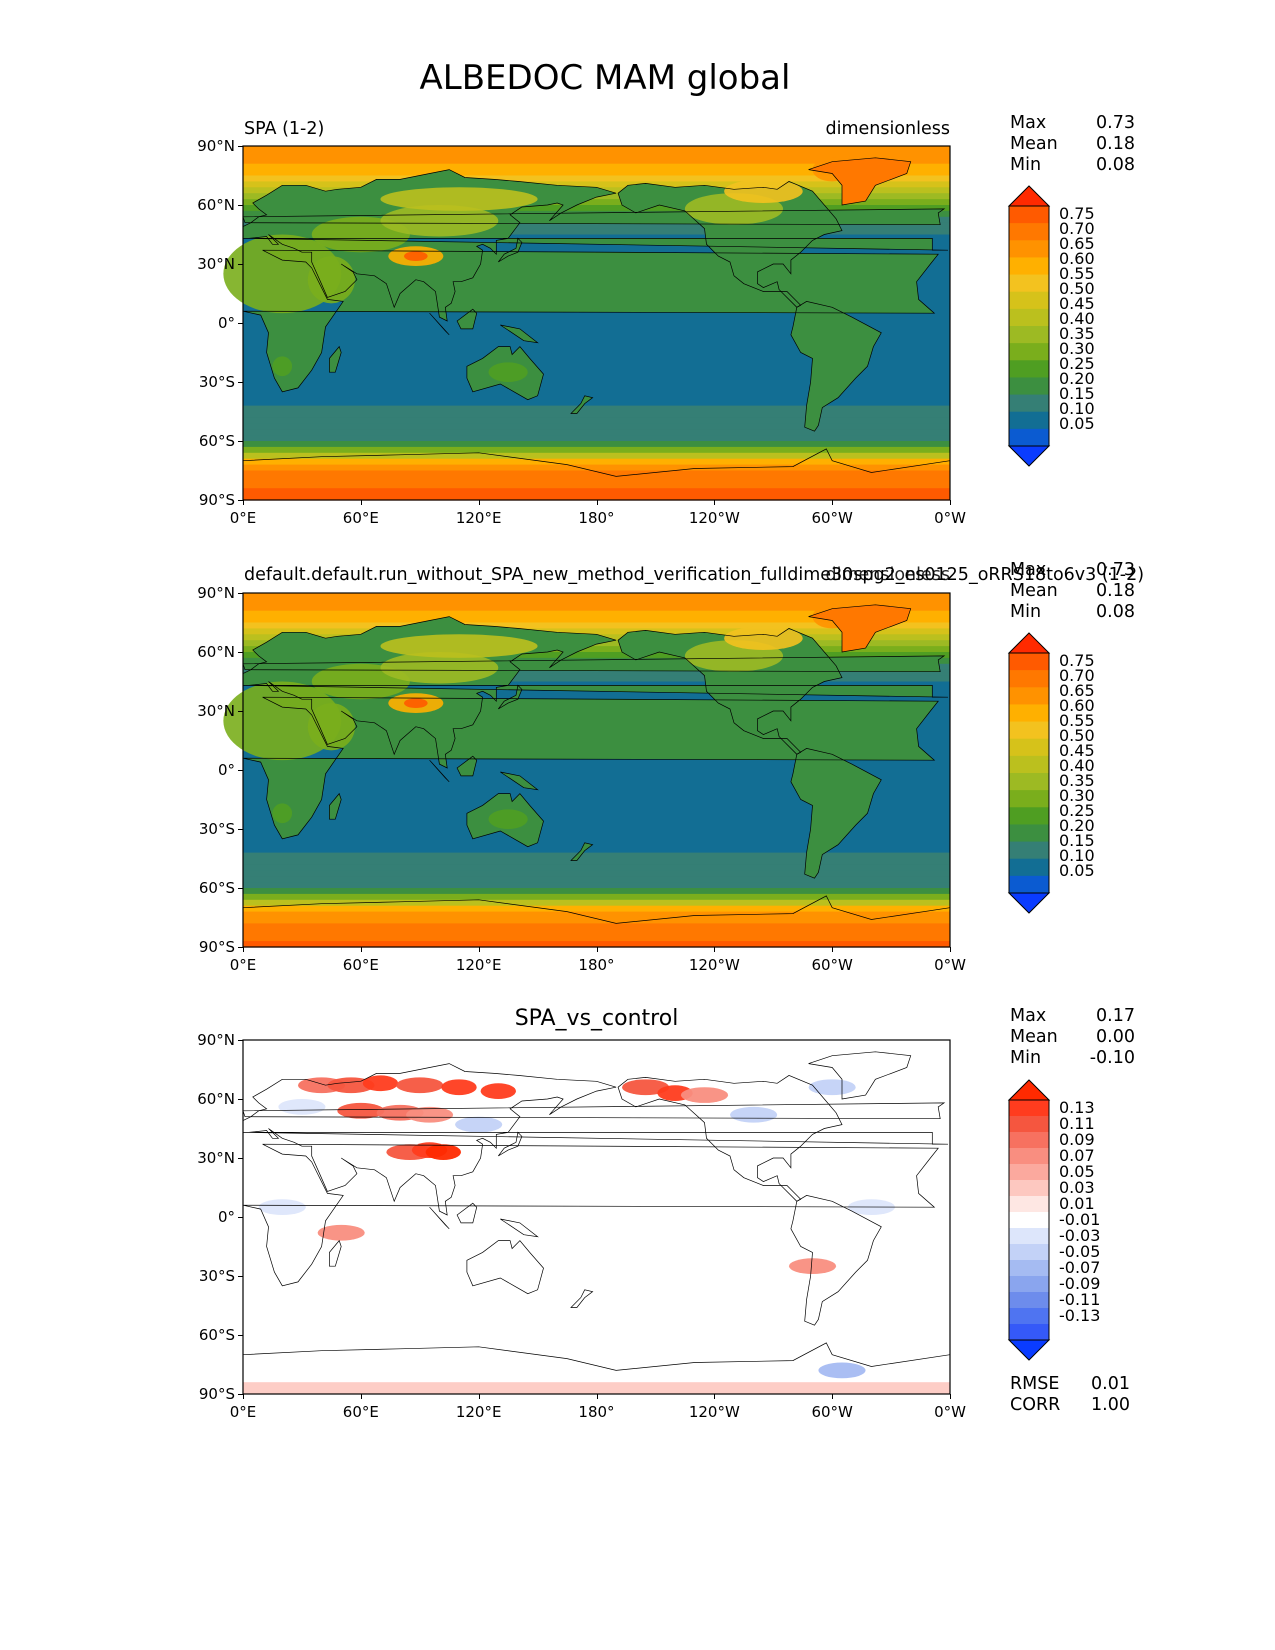  I want to click on coastline-eurasia, so click(595, 245).